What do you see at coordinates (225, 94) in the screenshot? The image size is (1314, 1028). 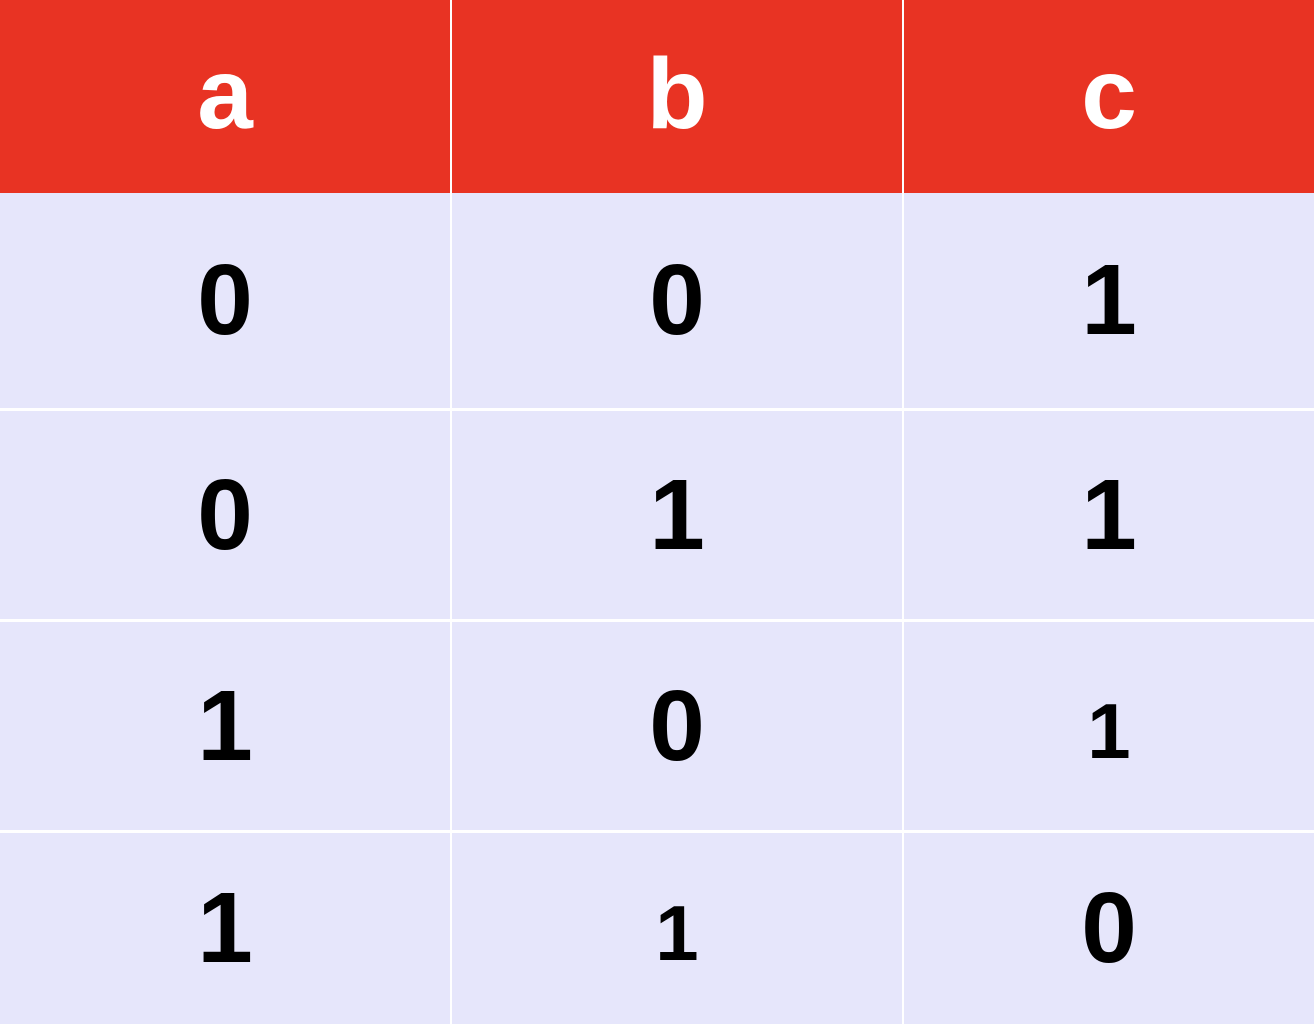 I see `header-cell-a: a` at bounding box center [225, 94].